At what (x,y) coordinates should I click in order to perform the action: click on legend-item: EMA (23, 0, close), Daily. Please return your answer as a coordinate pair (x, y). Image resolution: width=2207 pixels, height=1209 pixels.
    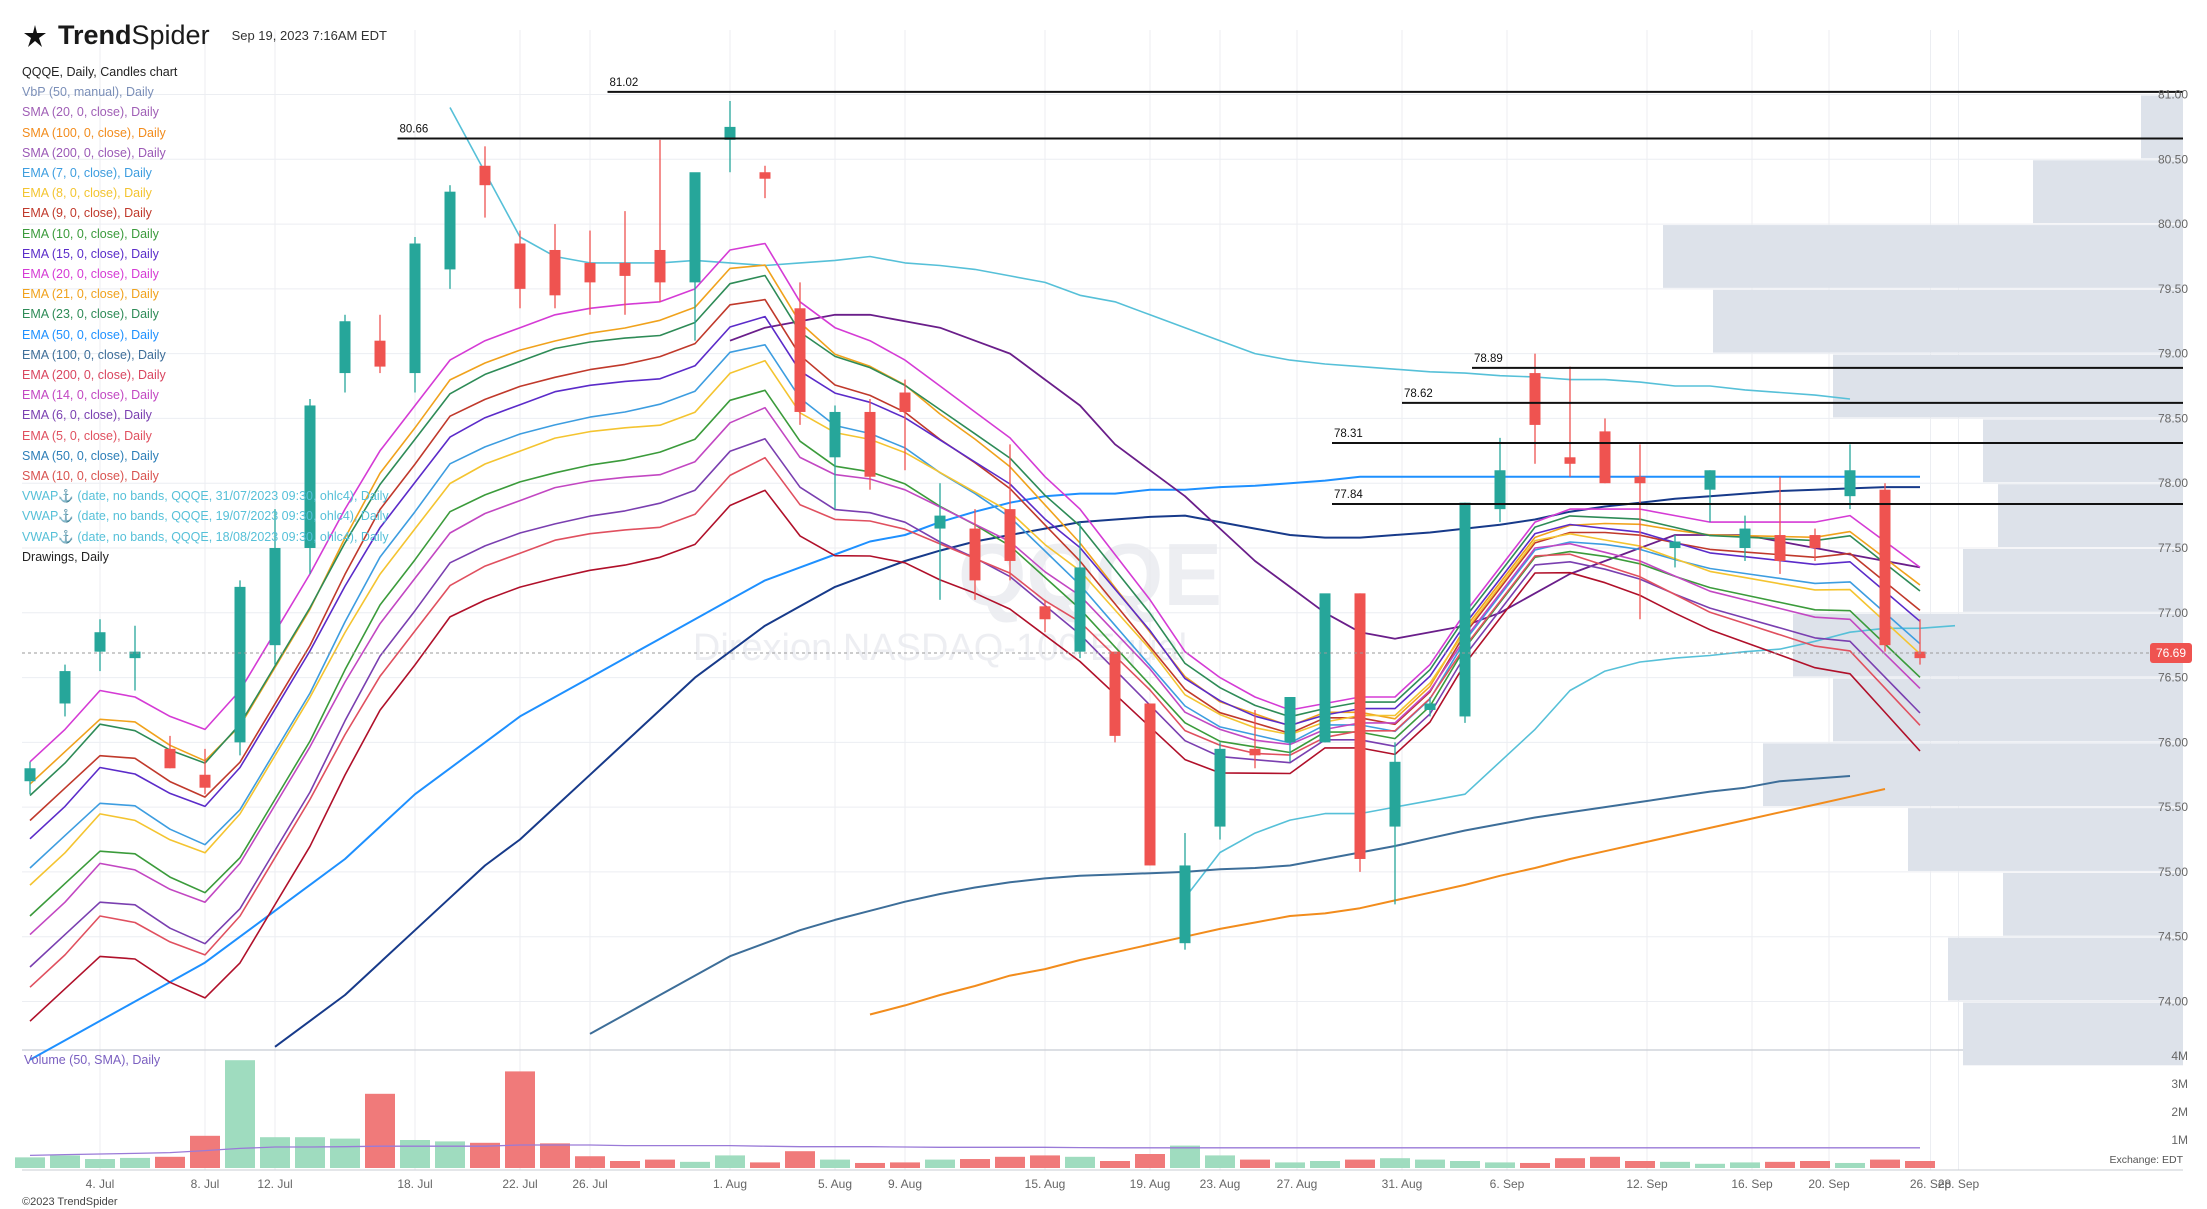
    Looking at the image, I should click on (90, 314).